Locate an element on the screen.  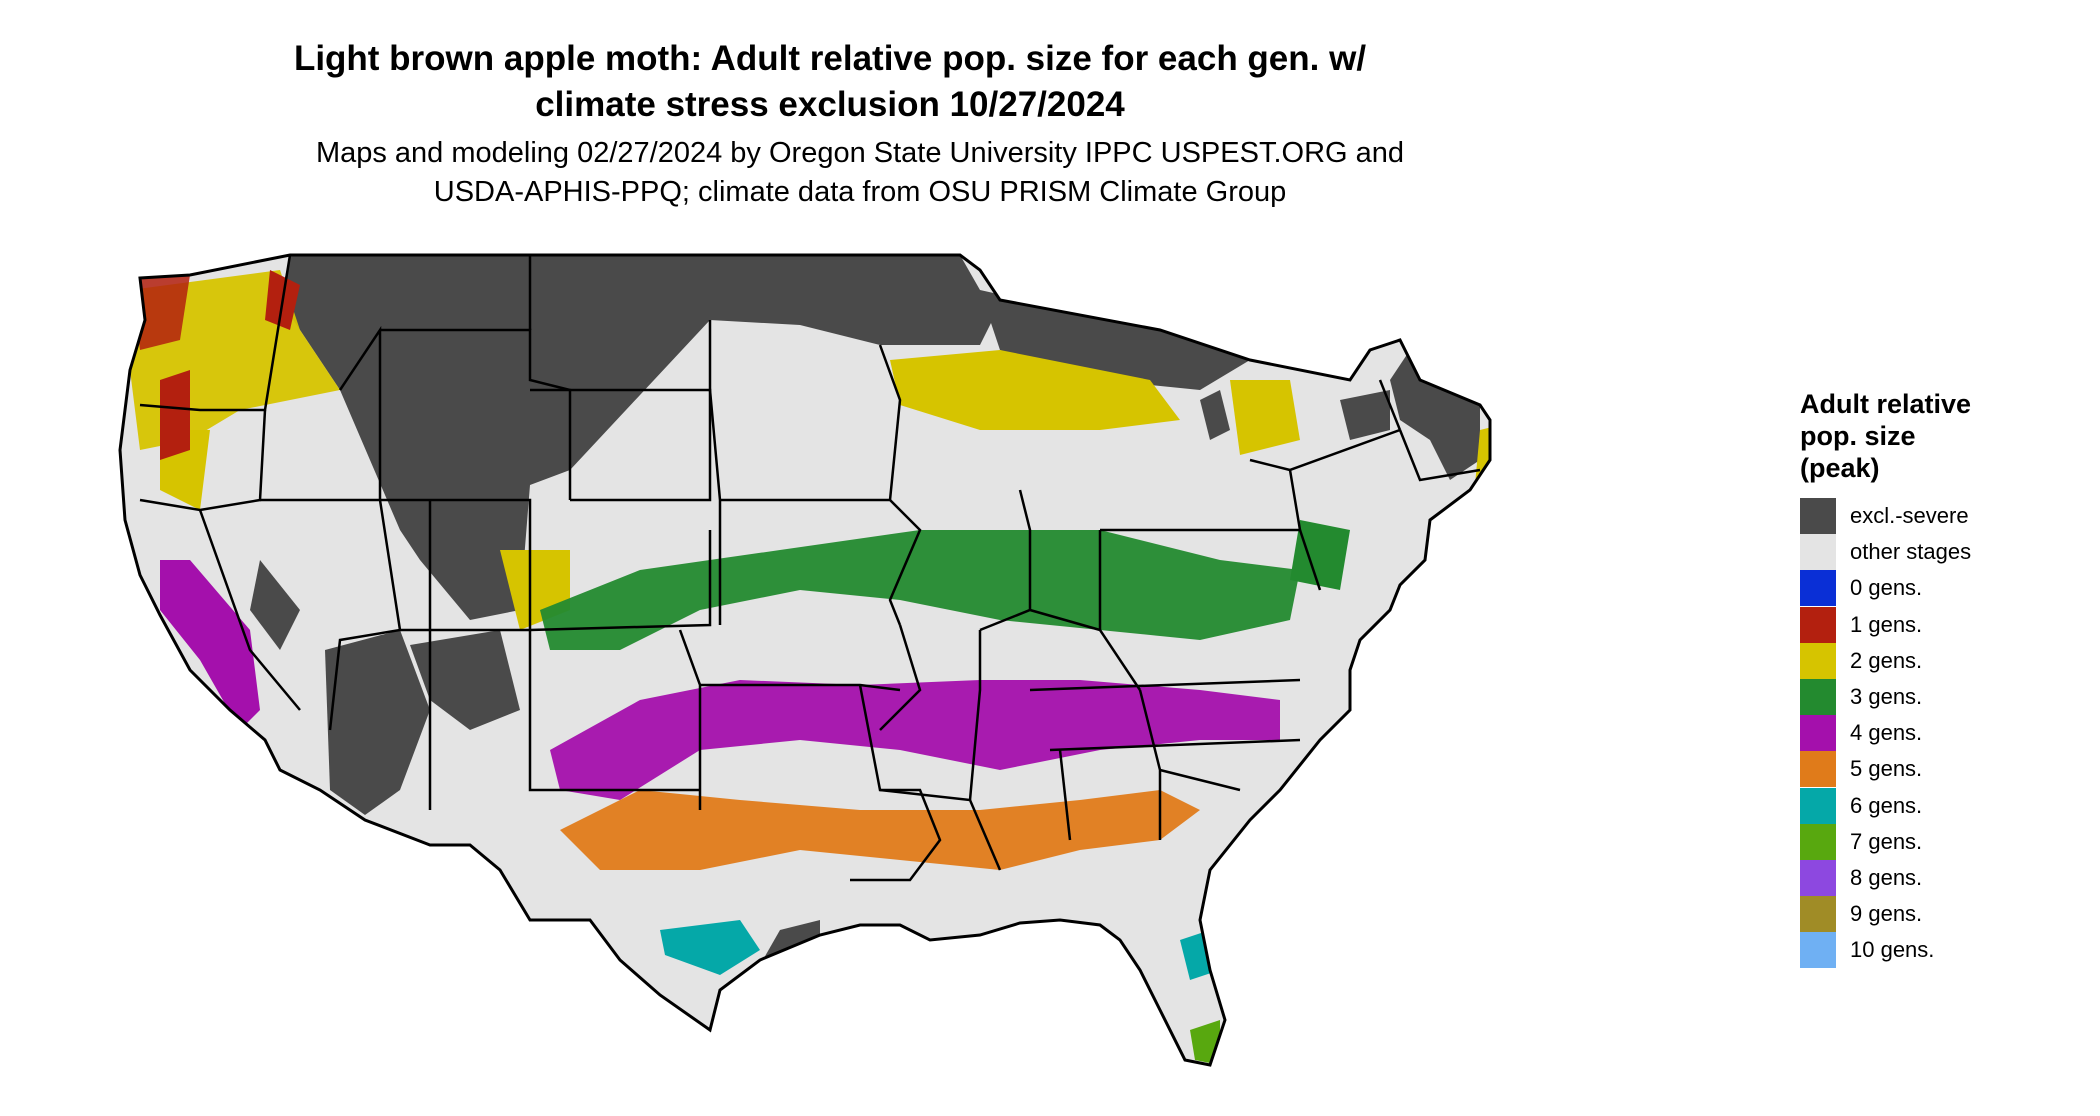
legend-item-0-gens: 0 gens. is located at coordinates (1940, 588).